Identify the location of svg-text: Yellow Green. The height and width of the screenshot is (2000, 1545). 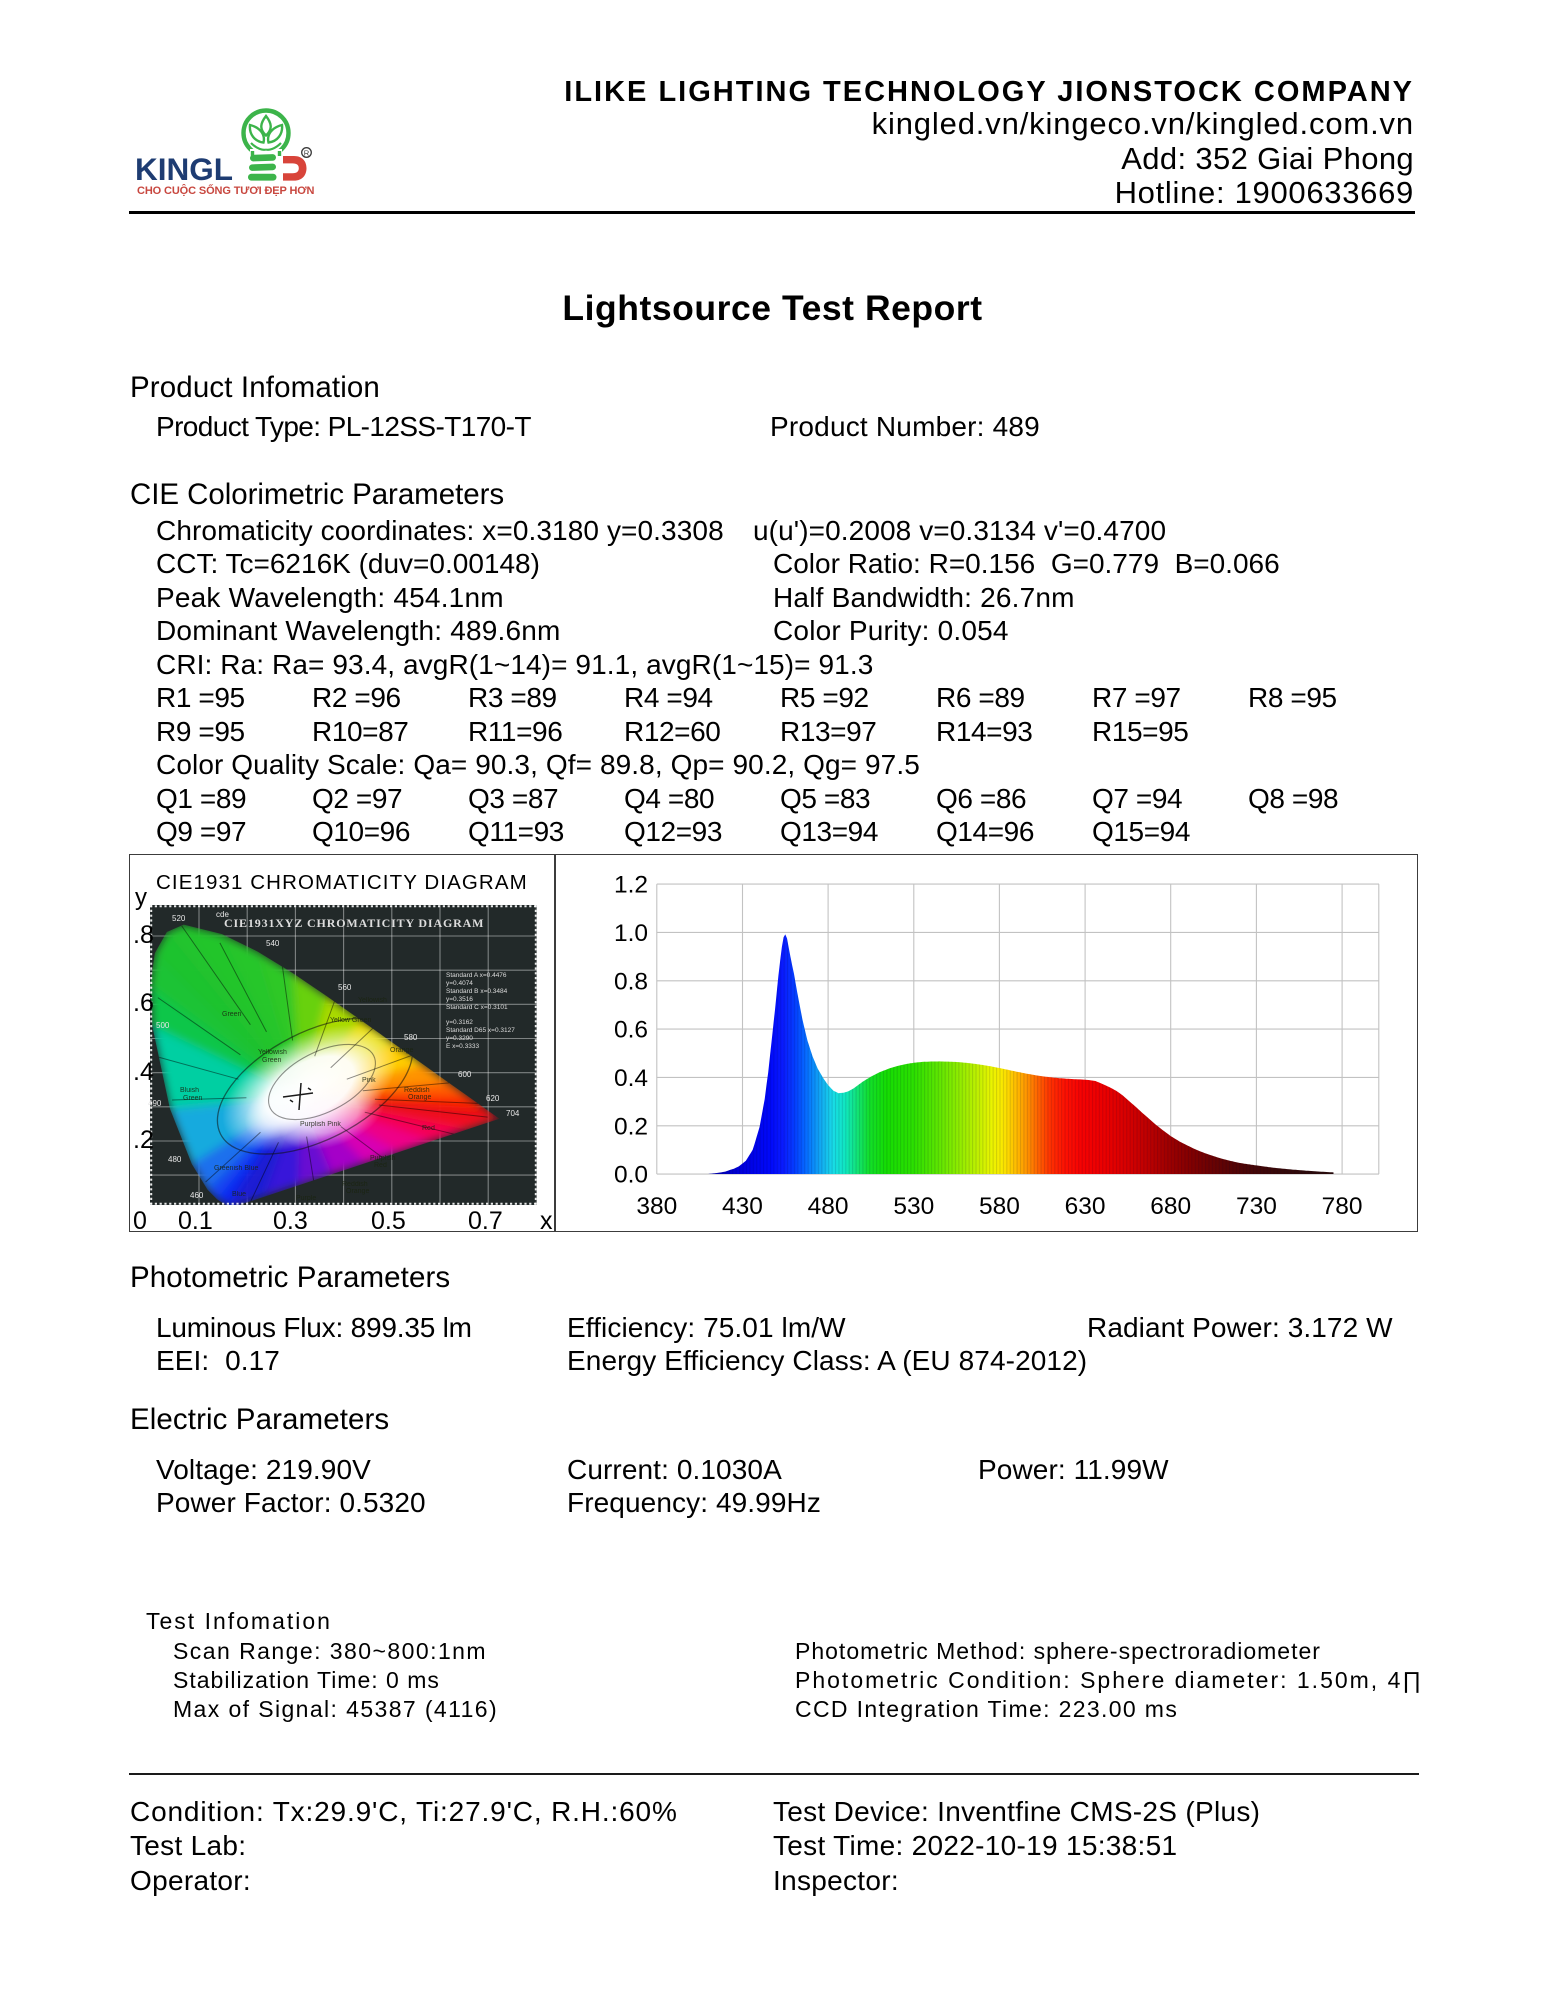
(350, 1020).